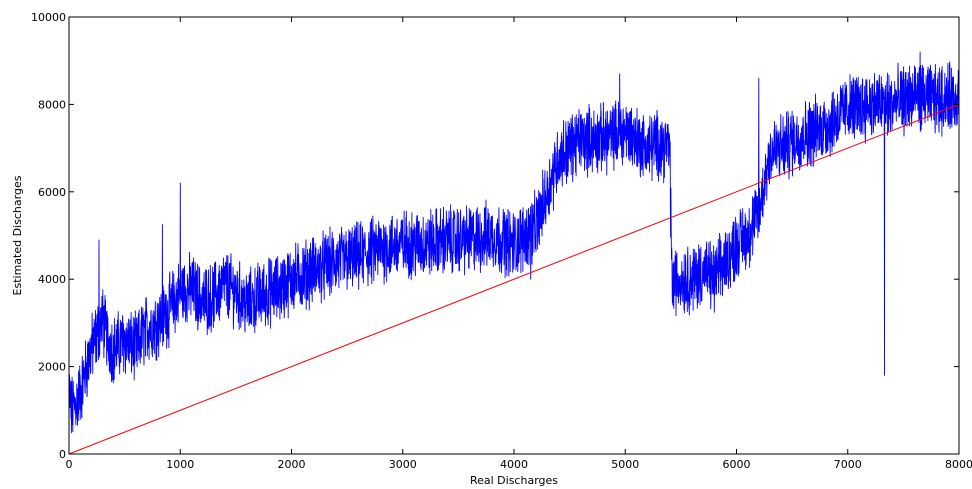 Image resolution: width=972 pixels, height=489 pixels. Describe the element at coordinates (403, 464) in the screenshot. I see `x-tick-label: 3000` at that location.